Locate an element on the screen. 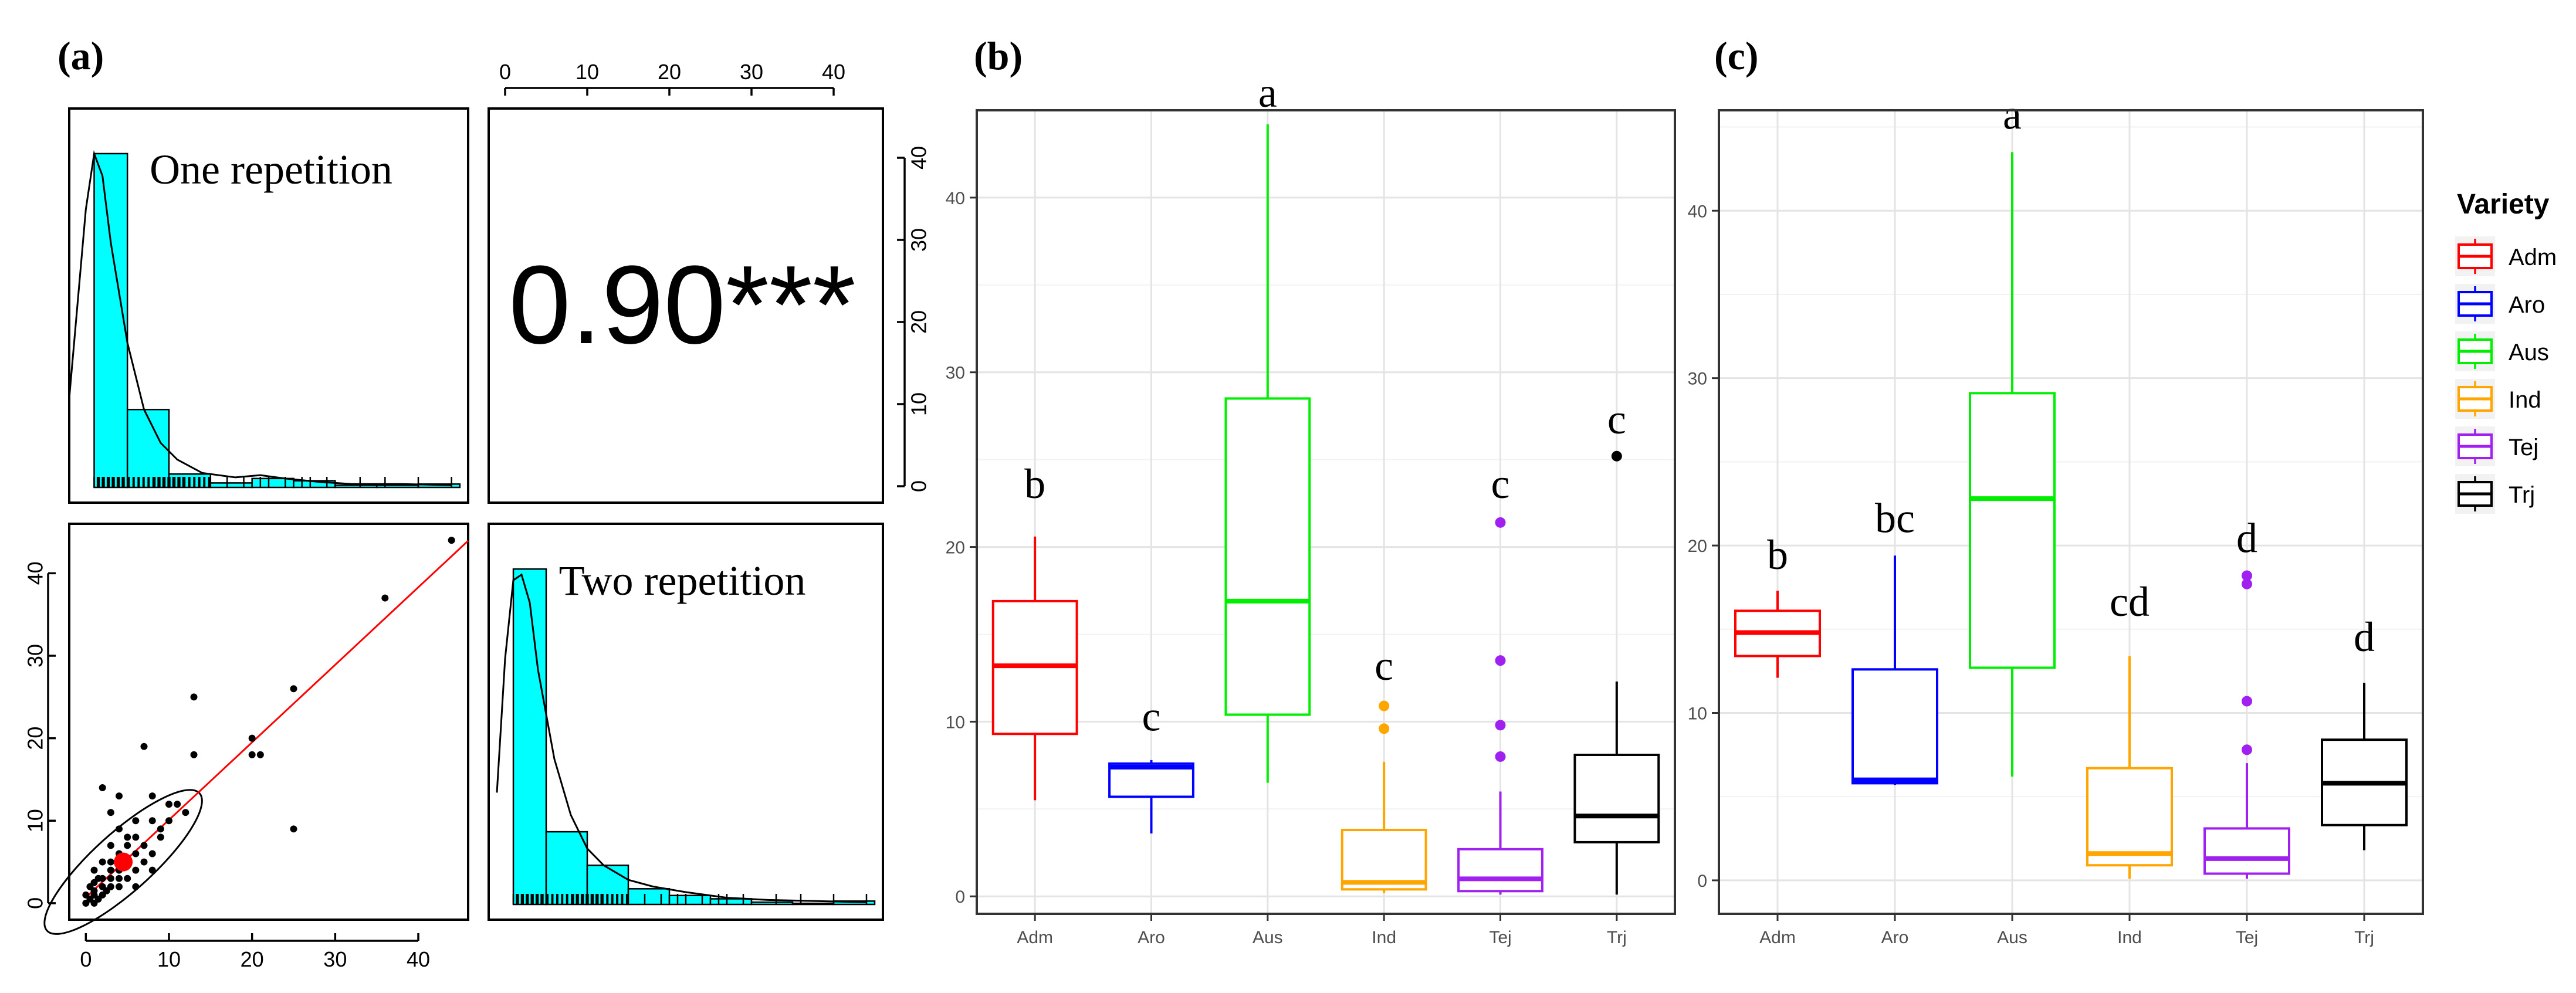 The width and height of the screenshot is (2576, 993). box-tej: d is located at coordinates (2246, 697).